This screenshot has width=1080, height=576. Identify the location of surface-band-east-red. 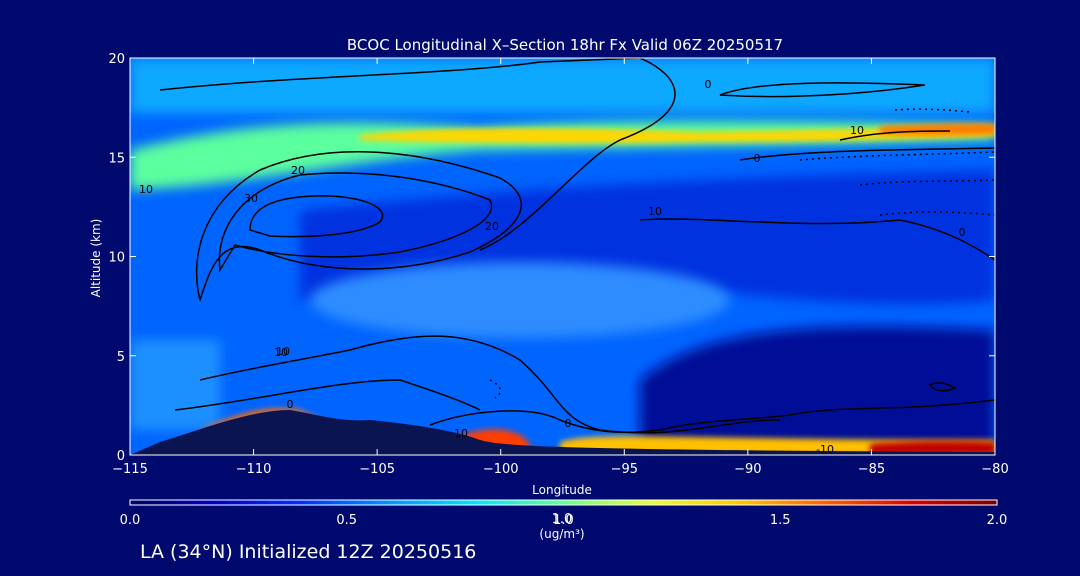
(932, 448).